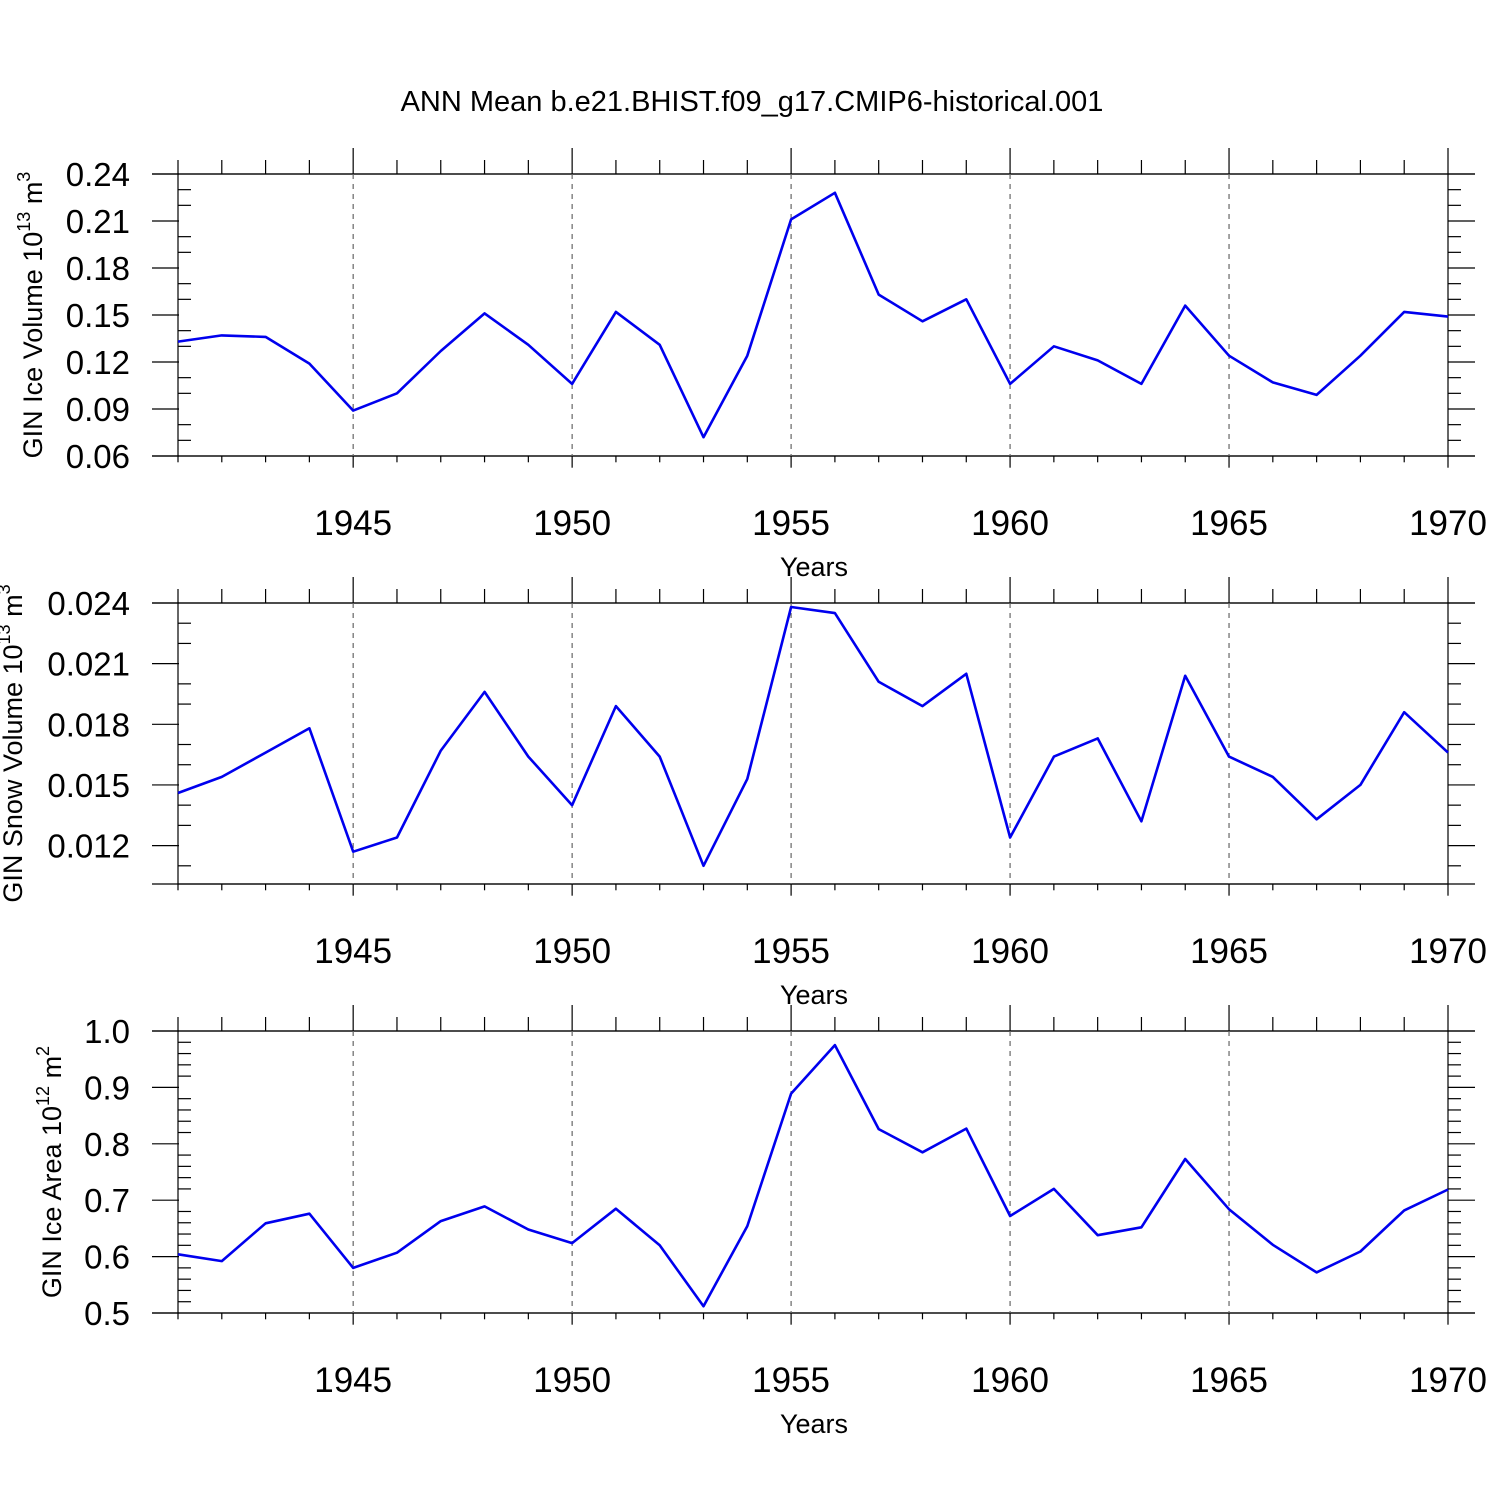 This screenshot has width=1500, height=1500. What do you see at coordinates (43, 1096) in the screenshot?
I see `y-axis-title-exponent: 12` at bounding box center [43, 1096].